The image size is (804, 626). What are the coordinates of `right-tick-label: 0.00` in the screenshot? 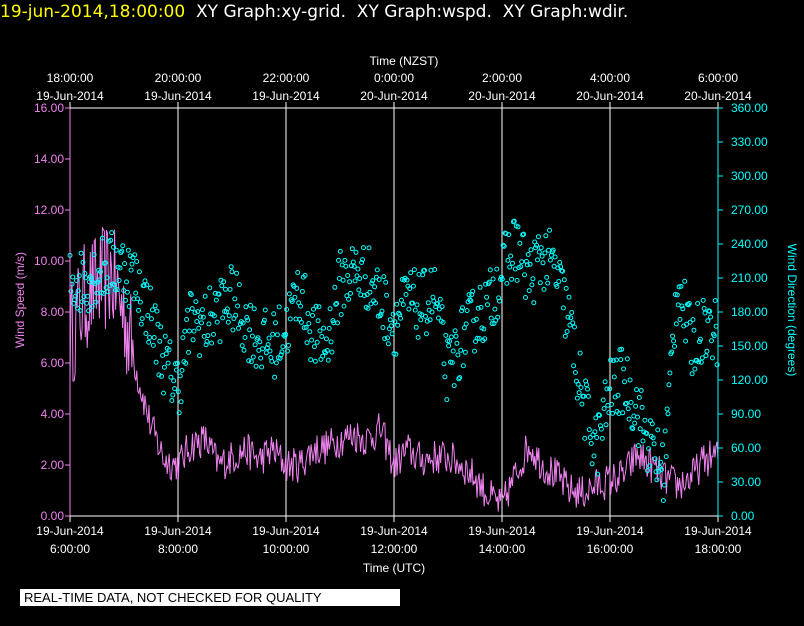 It's located at (743, 516).